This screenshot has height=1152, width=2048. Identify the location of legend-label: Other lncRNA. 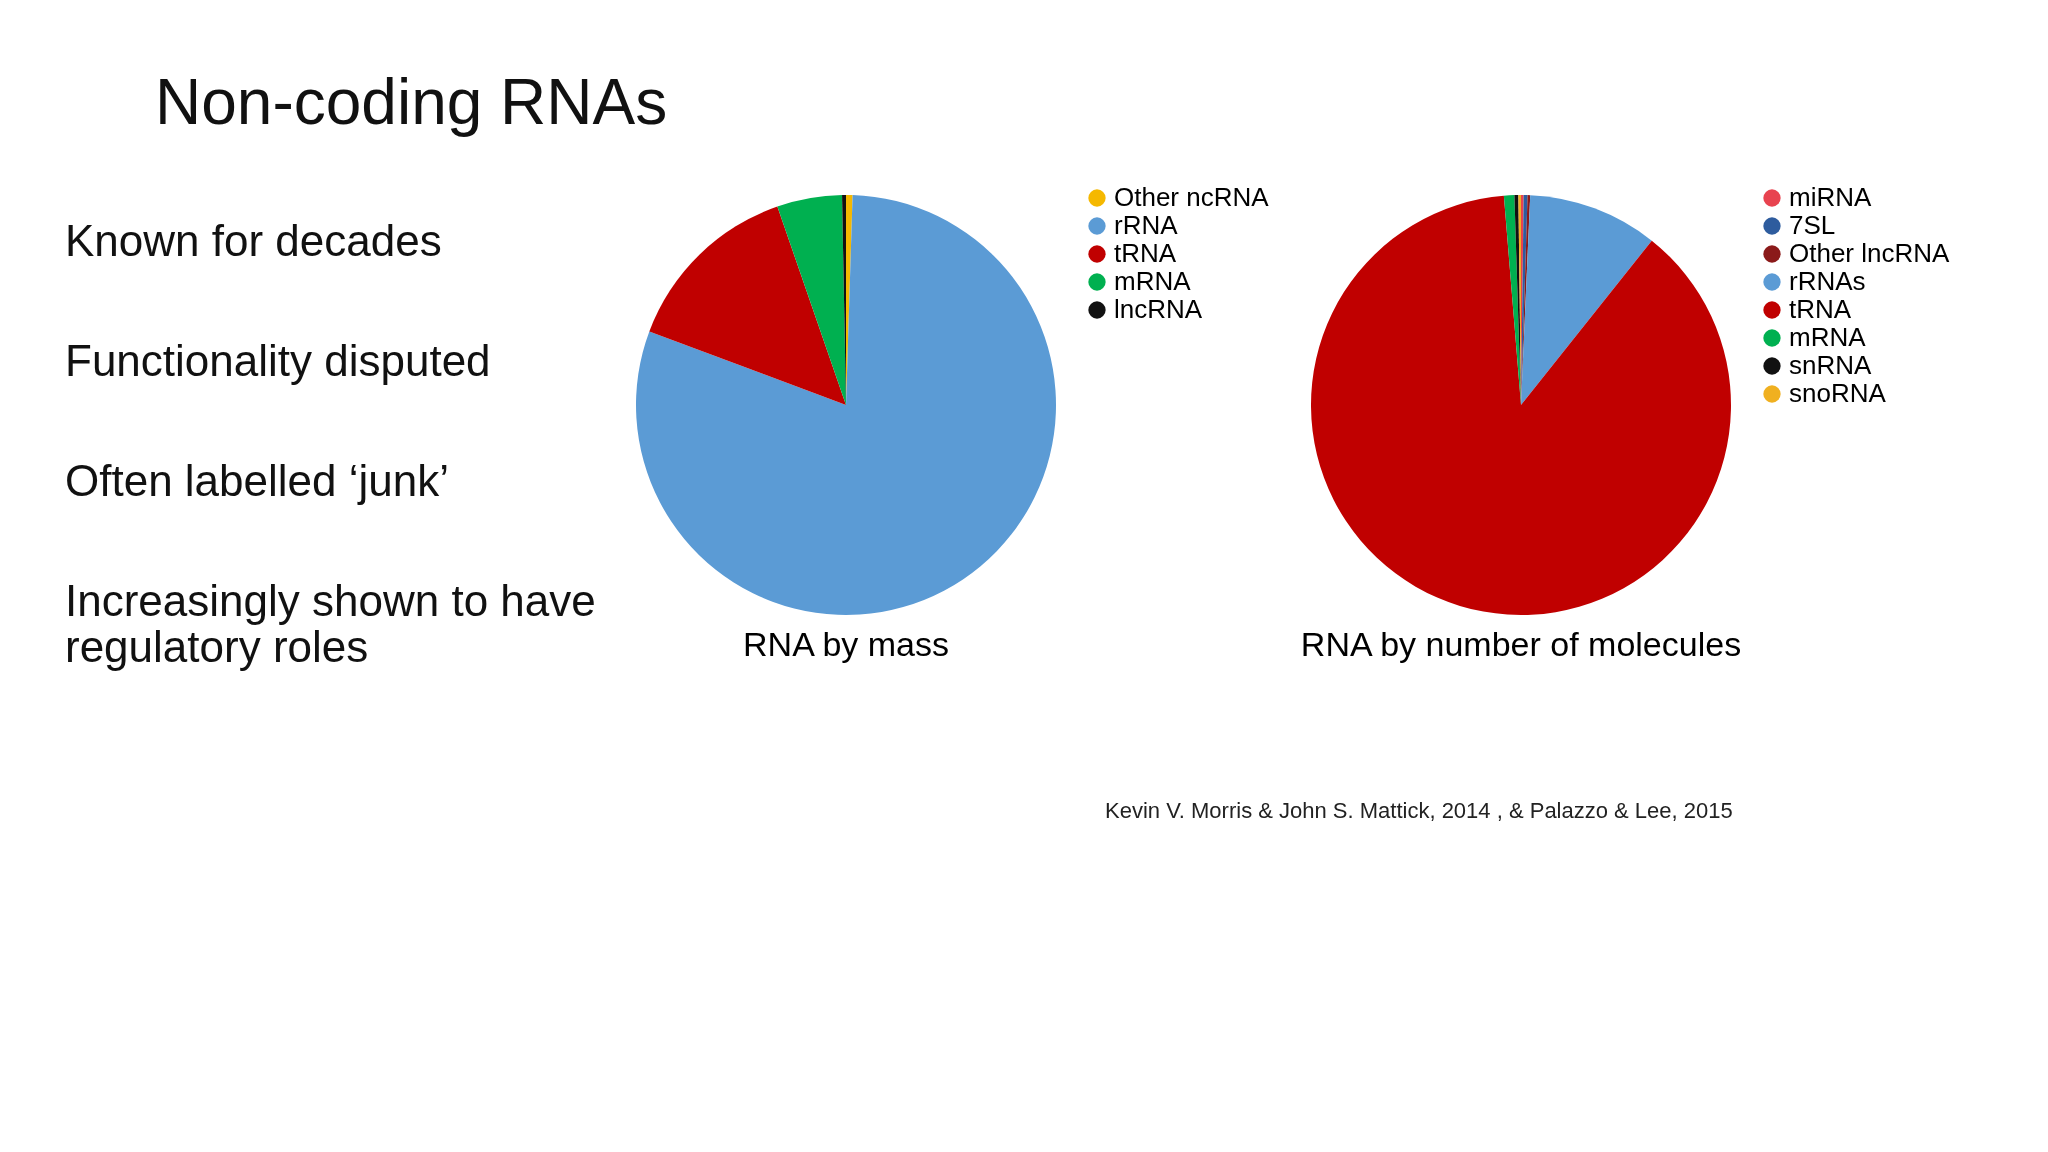
(1870, 253).